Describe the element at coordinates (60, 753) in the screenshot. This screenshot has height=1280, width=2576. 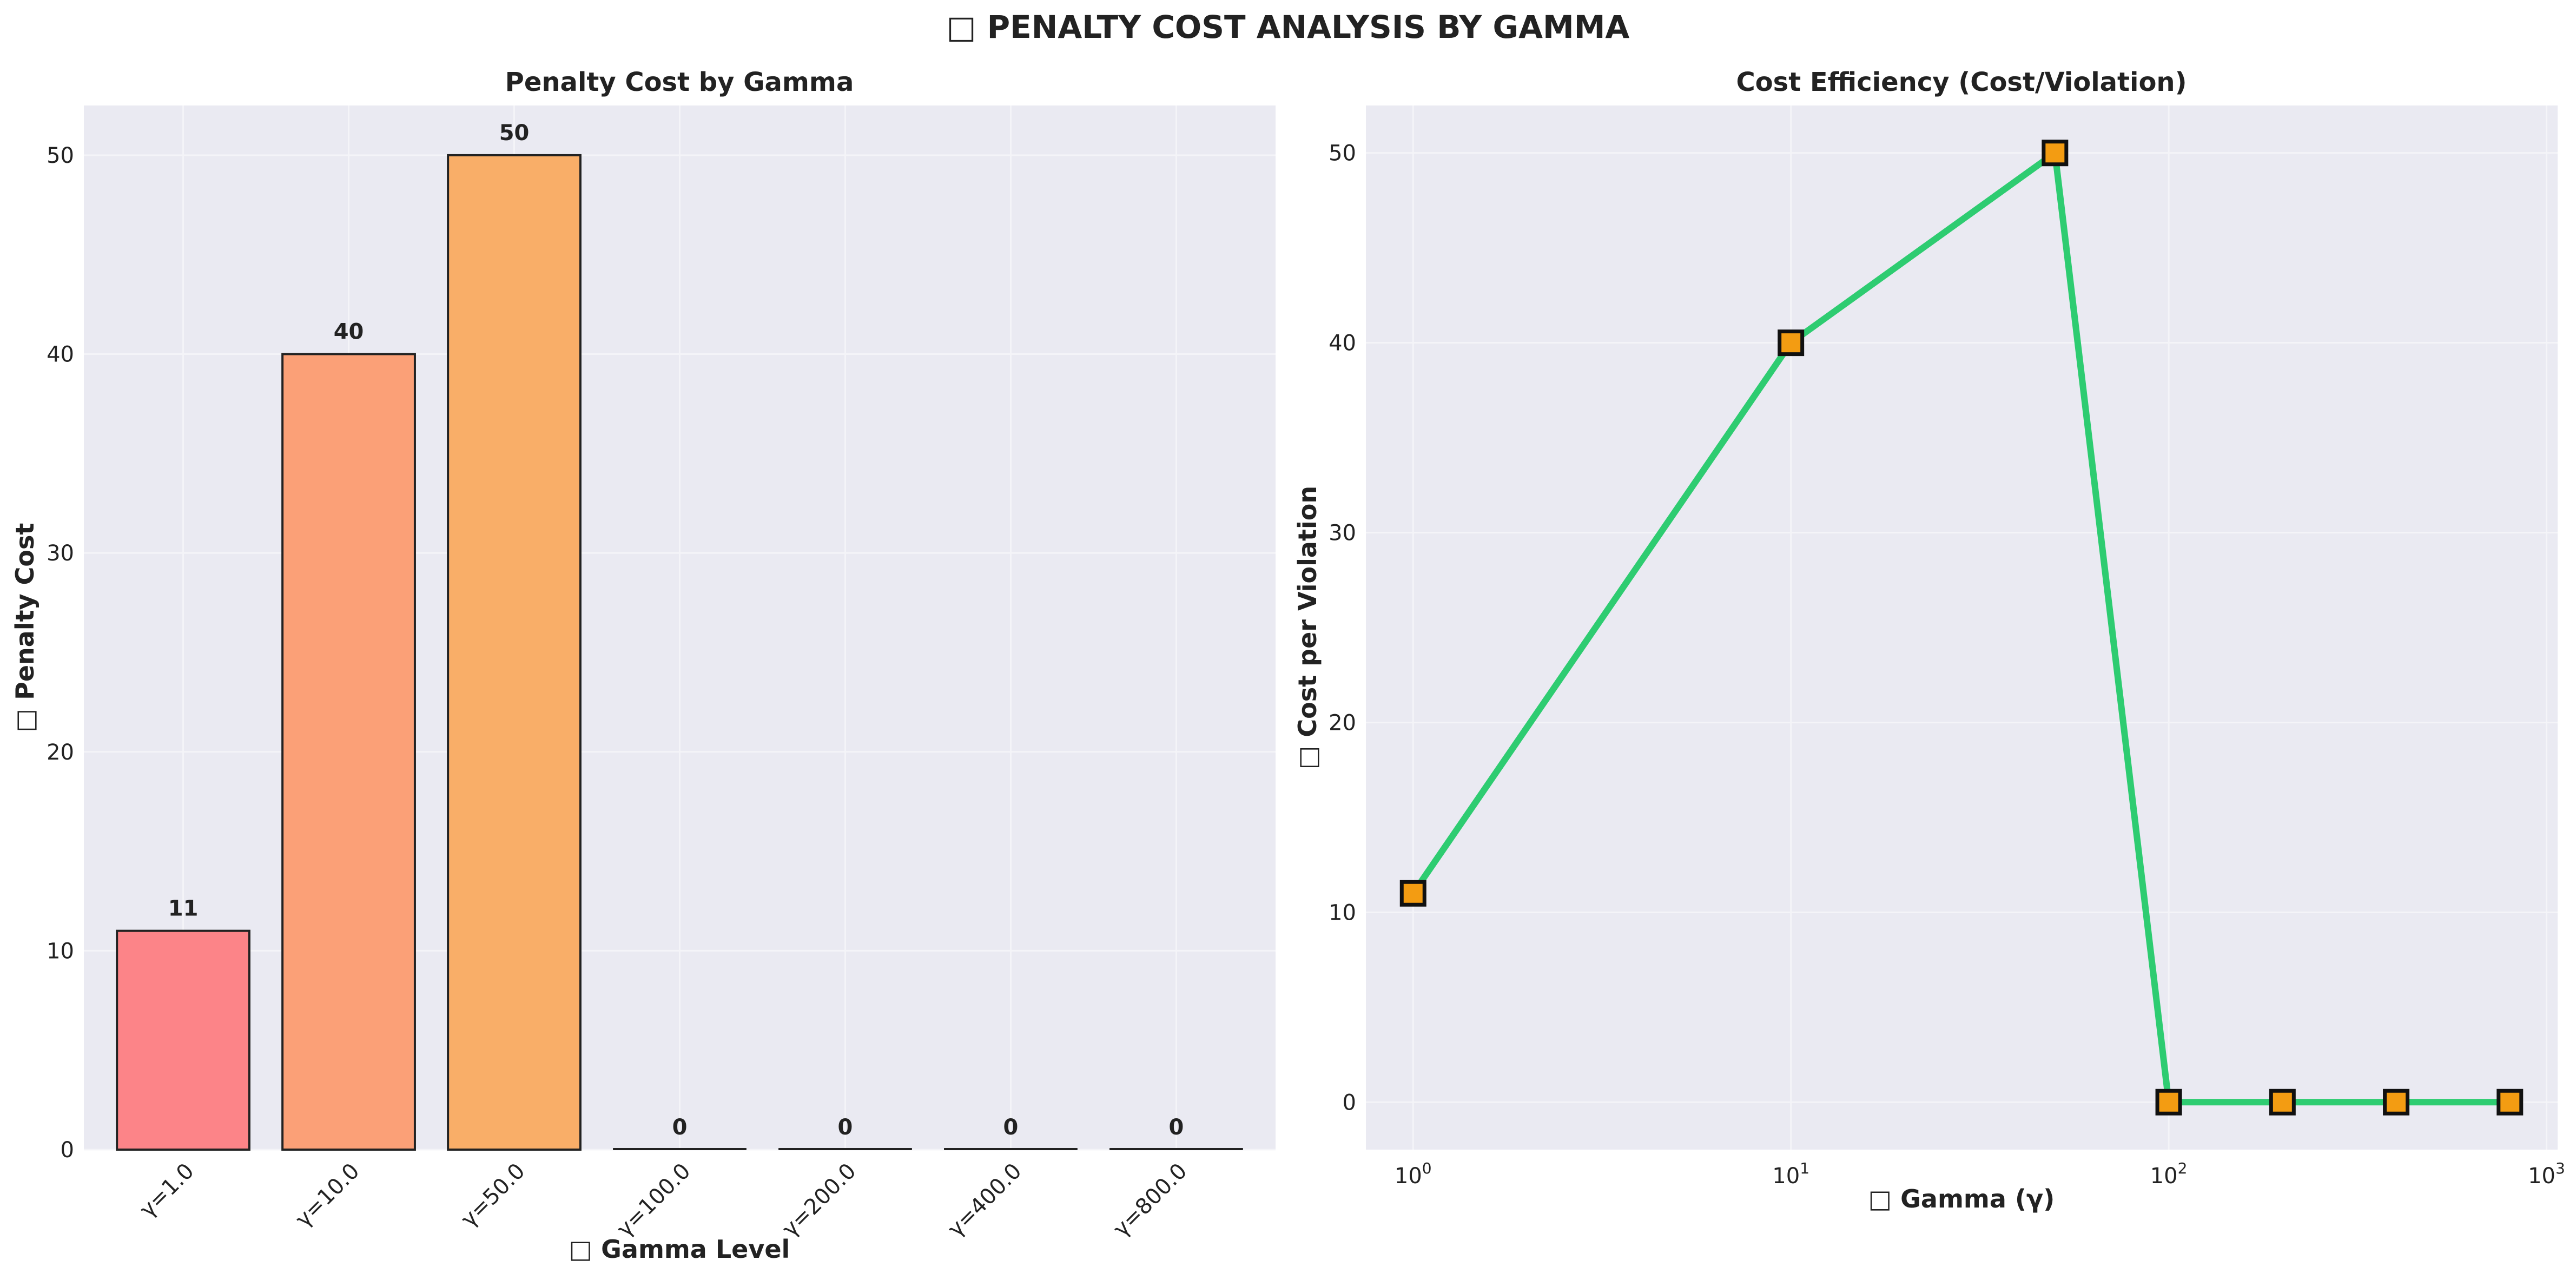
I see `bar-y-tick-label: 20` at that location.